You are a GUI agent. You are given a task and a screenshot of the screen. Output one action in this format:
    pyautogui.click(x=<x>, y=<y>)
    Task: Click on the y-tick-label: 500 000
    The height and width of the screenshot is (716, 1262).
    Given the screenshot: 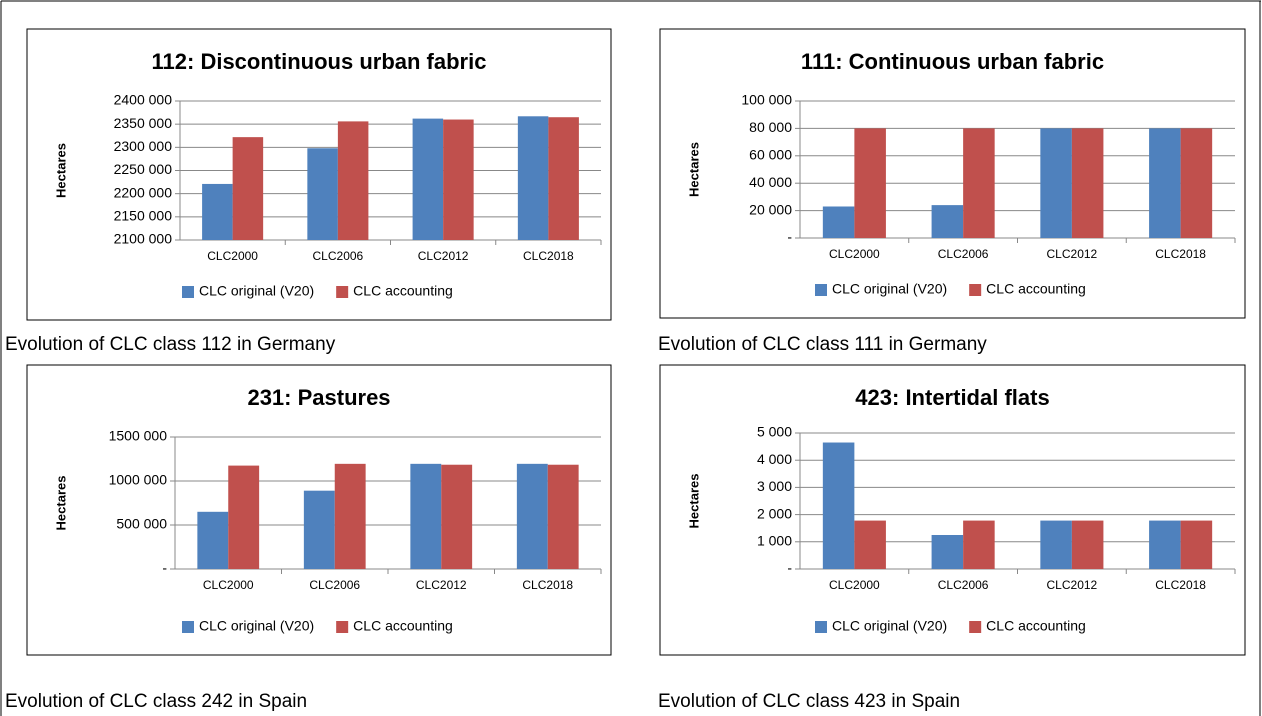 What is the action you would take?
    pyautogui.click(x=141, y=524)
    